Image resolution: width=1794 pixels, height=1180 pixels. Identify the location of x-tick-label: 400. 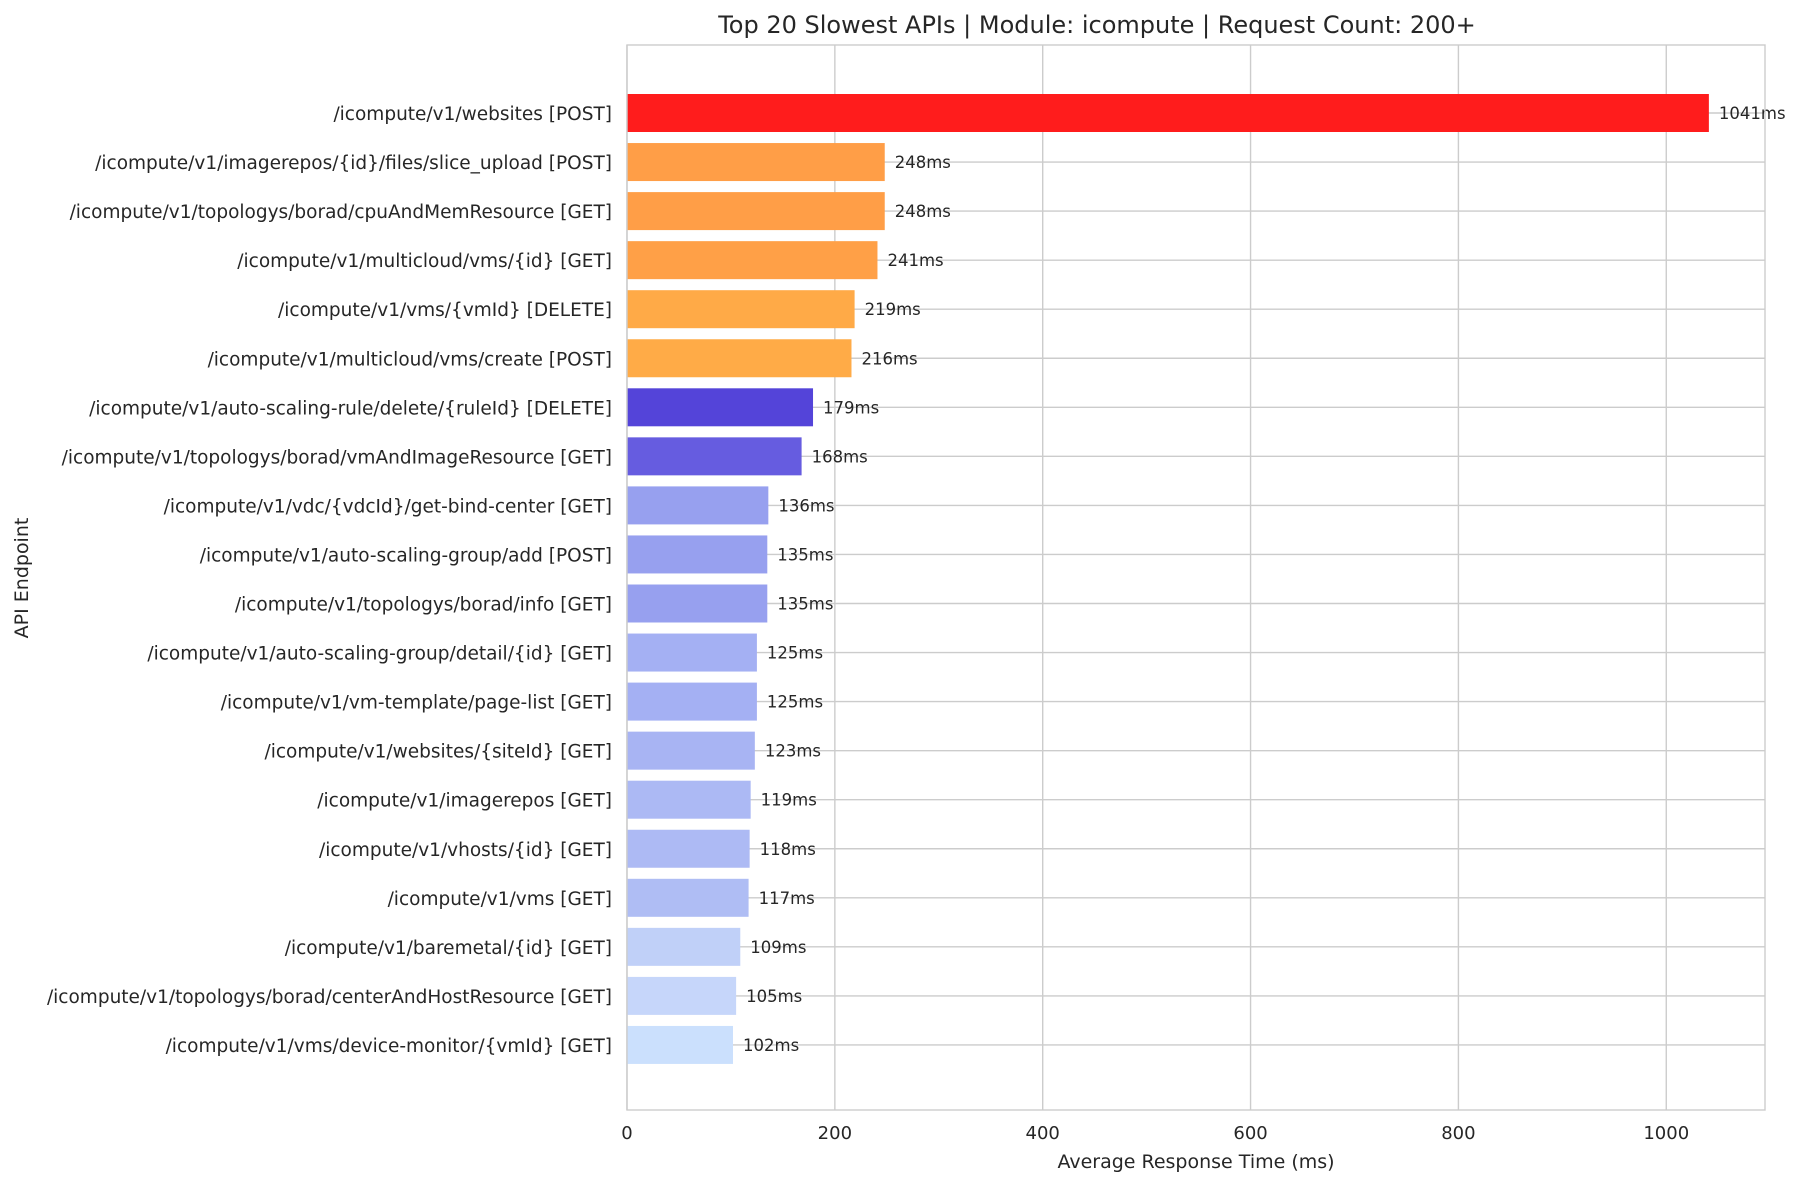
(1043, 1133).